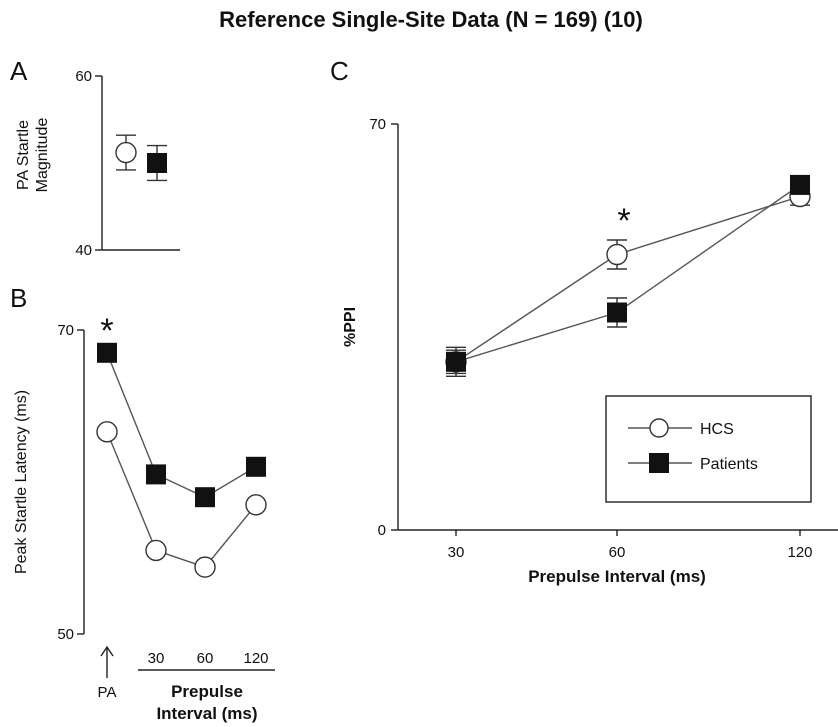 The image size is (838, 727). Describe the element at coordinates (65, 330) in the screenshot. I see `panel-b-ytick-top: 70` at that location.